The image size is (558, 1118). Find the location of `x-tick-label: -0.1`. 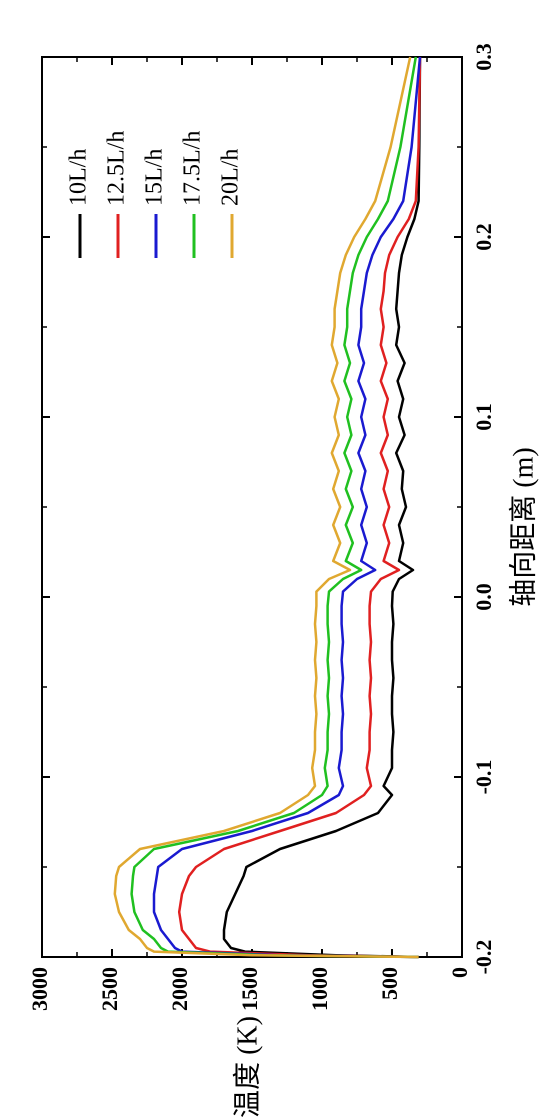

x-tick-label: -0.1 is located at coordinates (483, 777).